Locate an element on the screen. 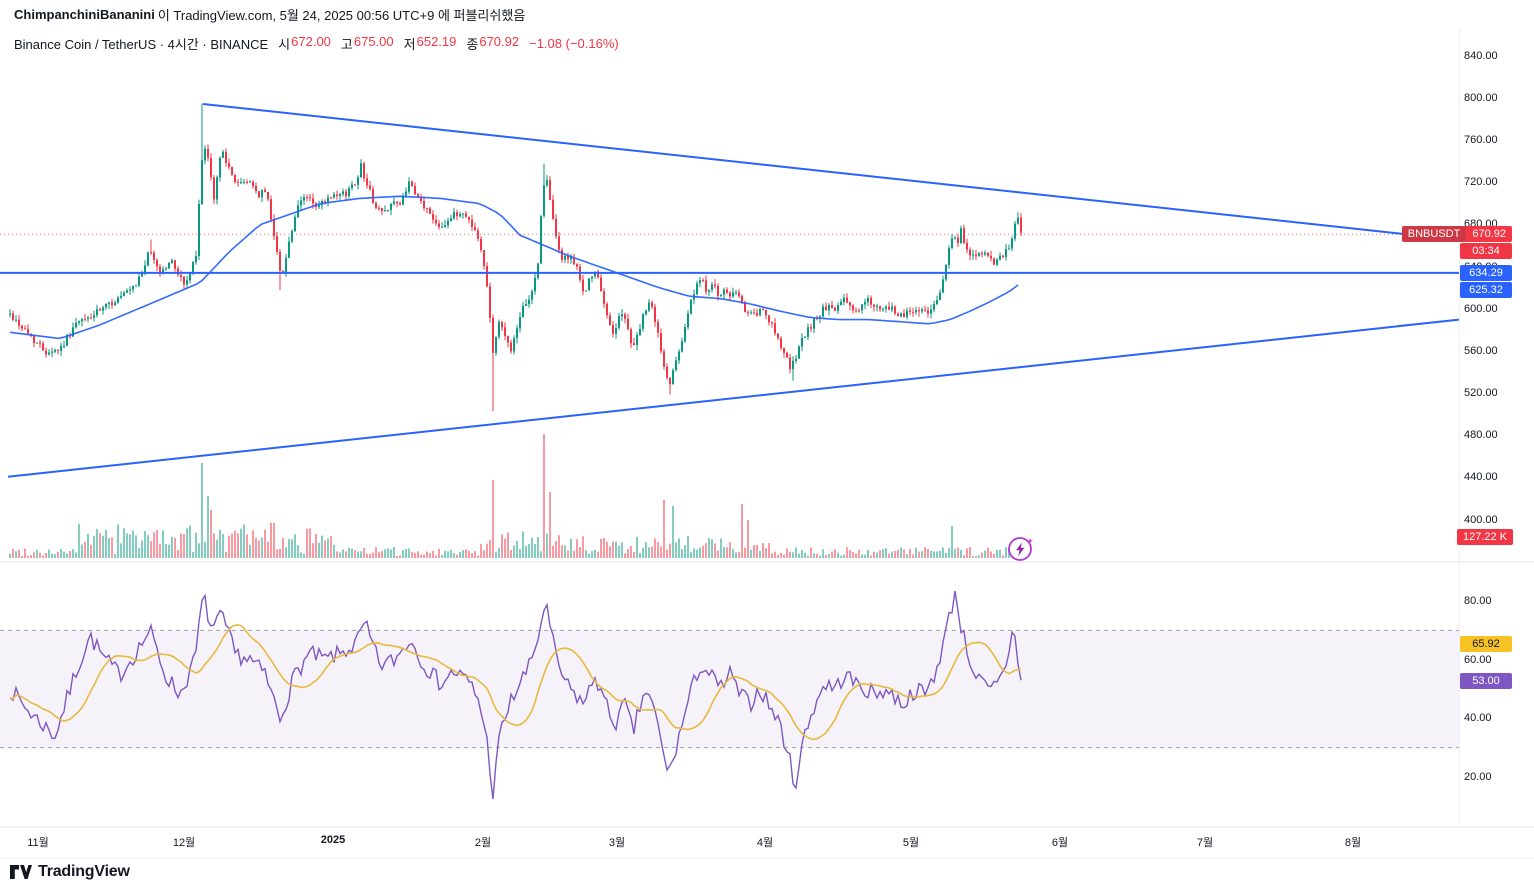 Image resolution: width=1534 pixels, height=892 pixels. bar-countdown-badge: 03:34 is located at coordinates (1486, 251).